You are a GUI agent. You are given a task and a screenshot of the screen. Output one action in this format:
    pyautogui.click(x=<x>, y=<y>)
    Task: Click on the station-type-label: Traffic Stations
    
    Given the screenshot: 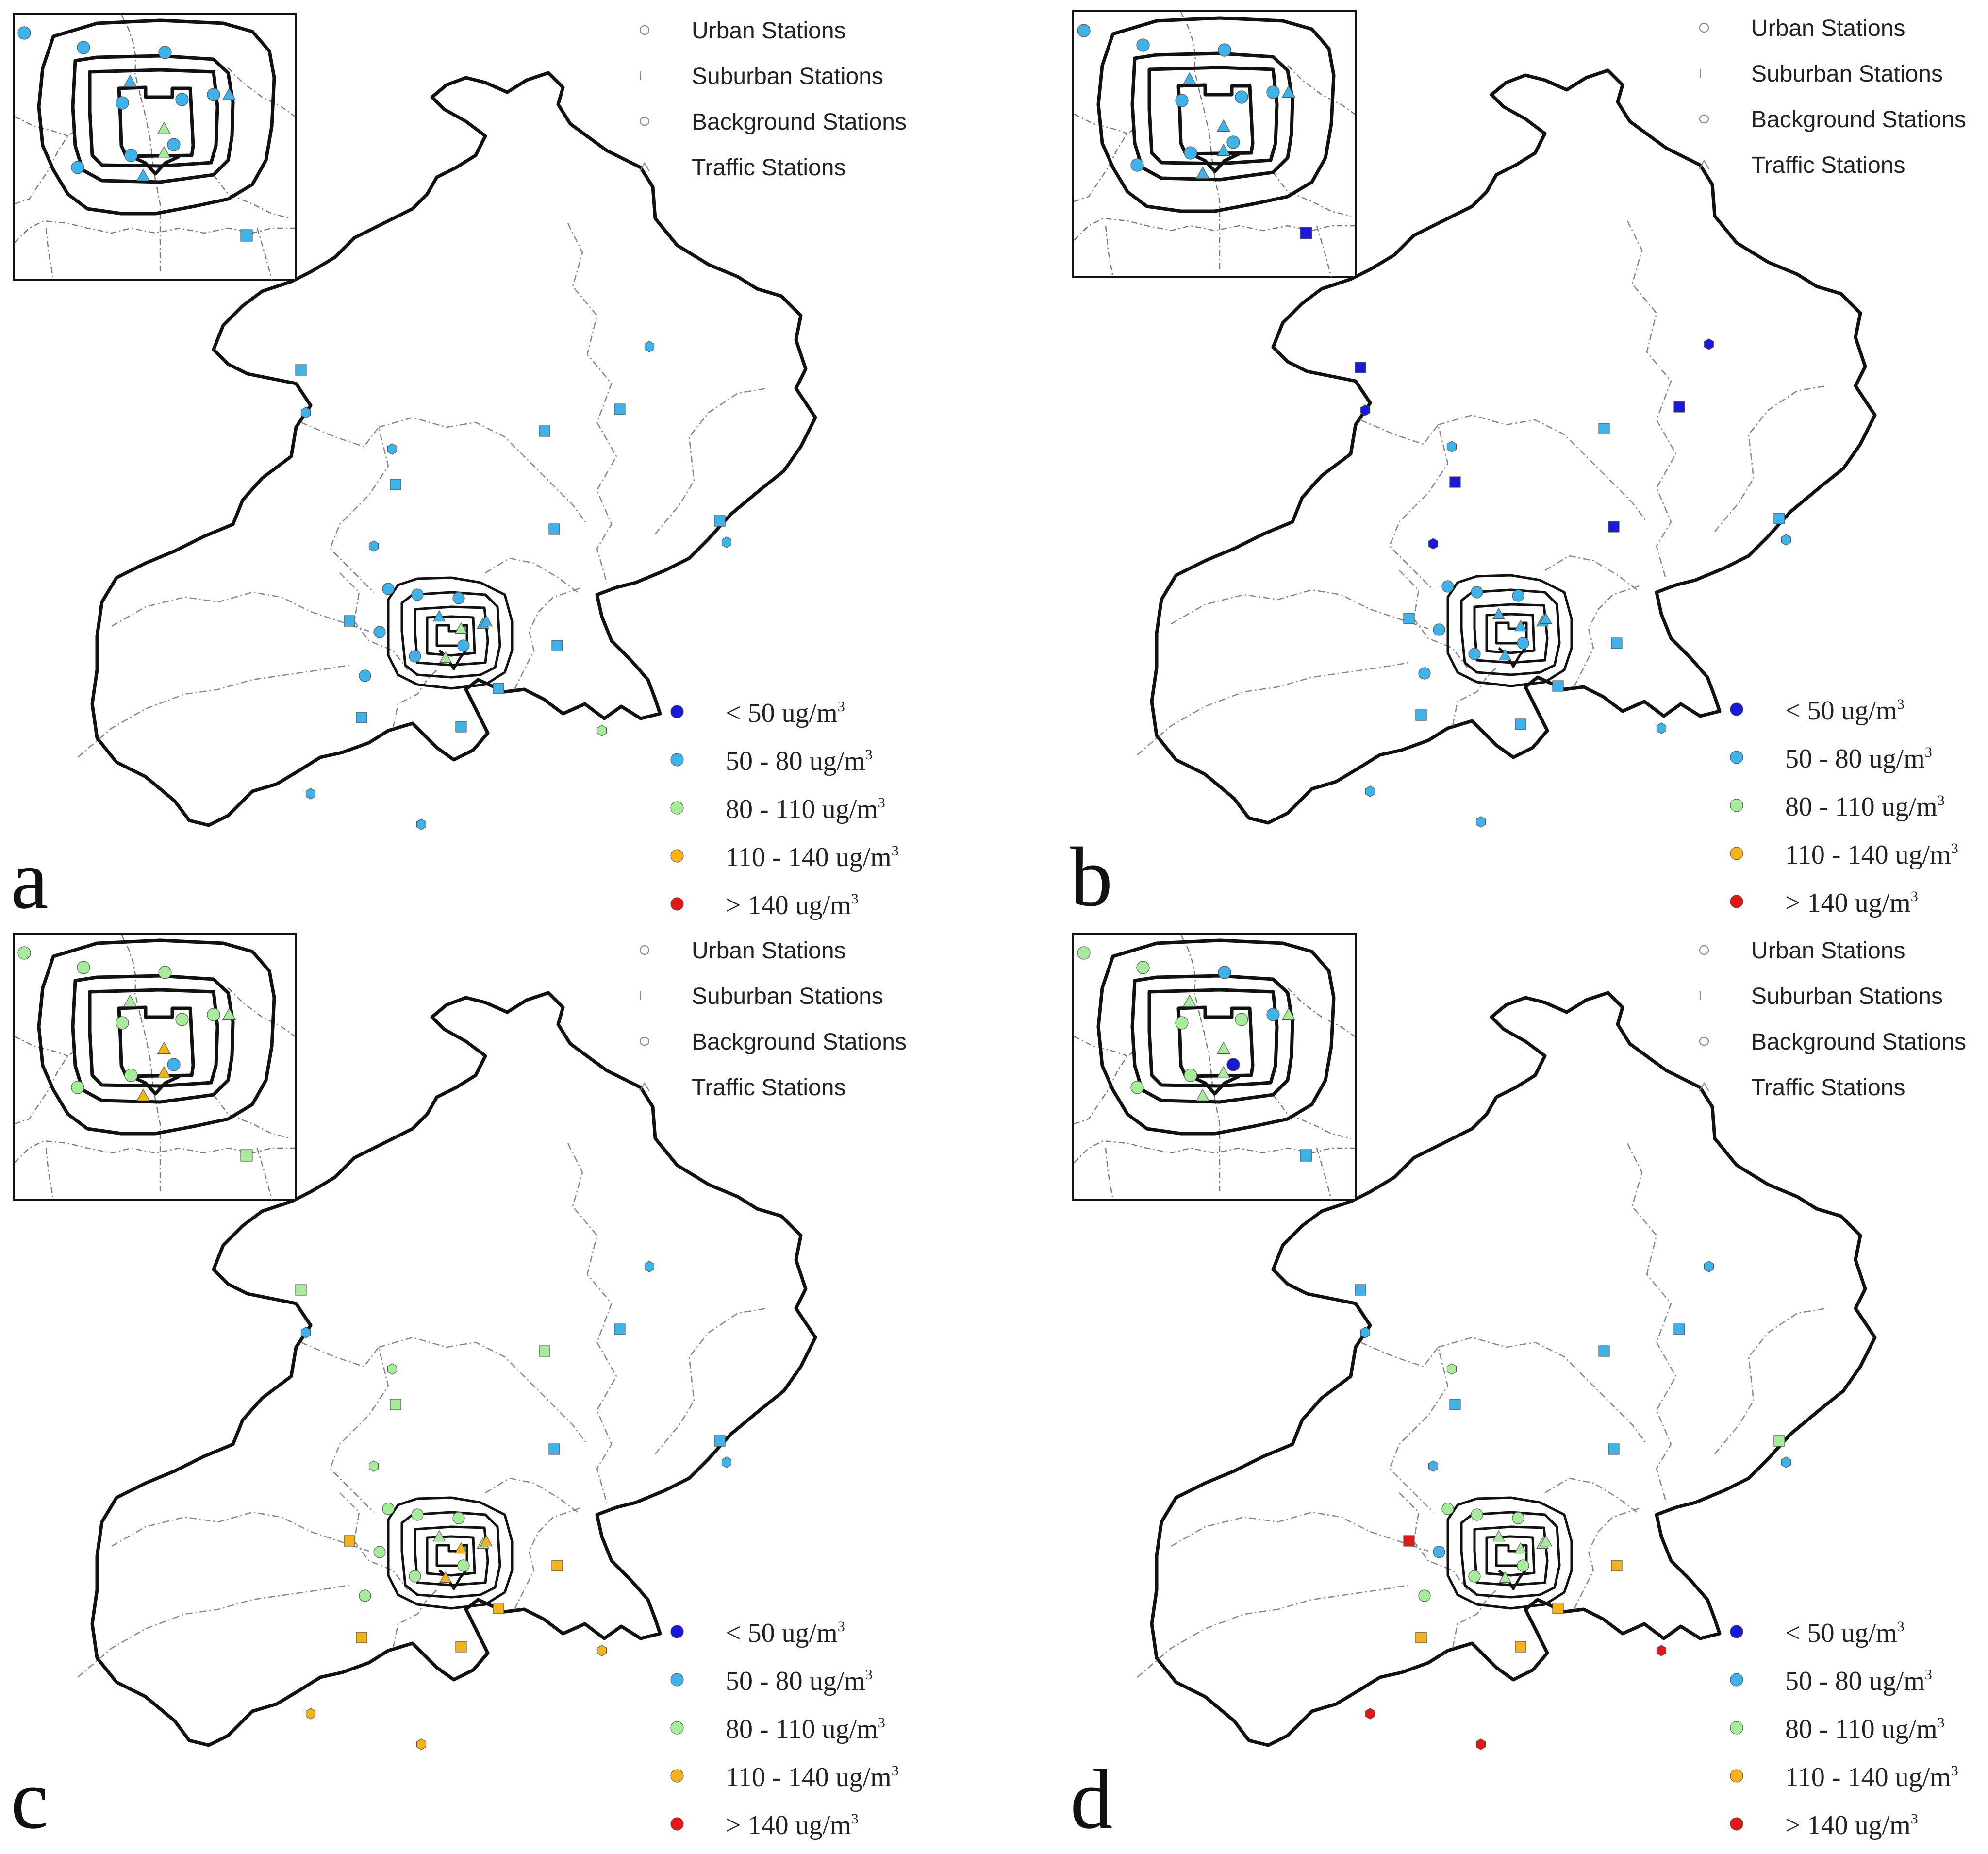 What is the action you would take?
    pyautogui.click(x=1828, y=165)
    